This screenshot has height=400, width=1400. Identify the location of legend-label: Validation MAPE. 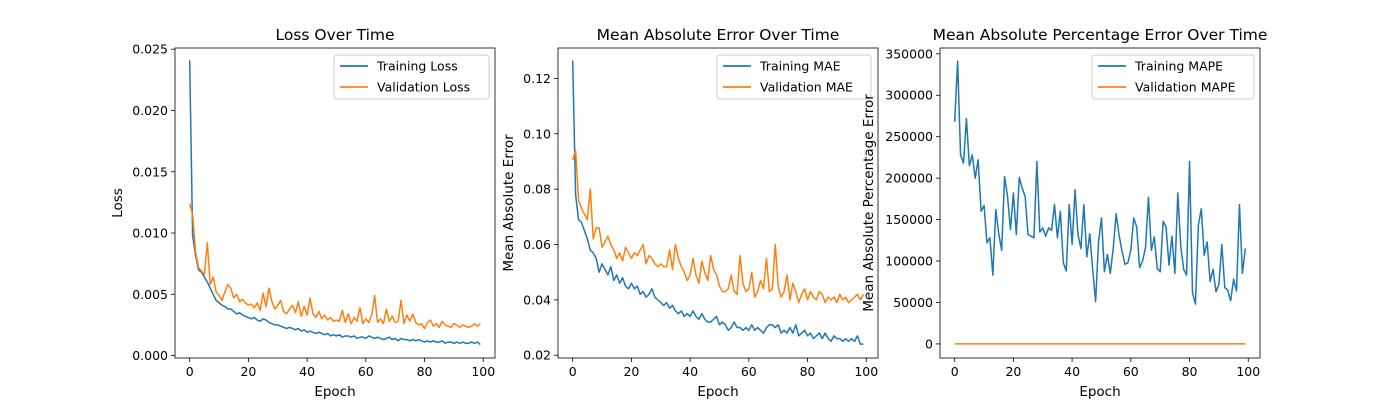
(1185, 87).